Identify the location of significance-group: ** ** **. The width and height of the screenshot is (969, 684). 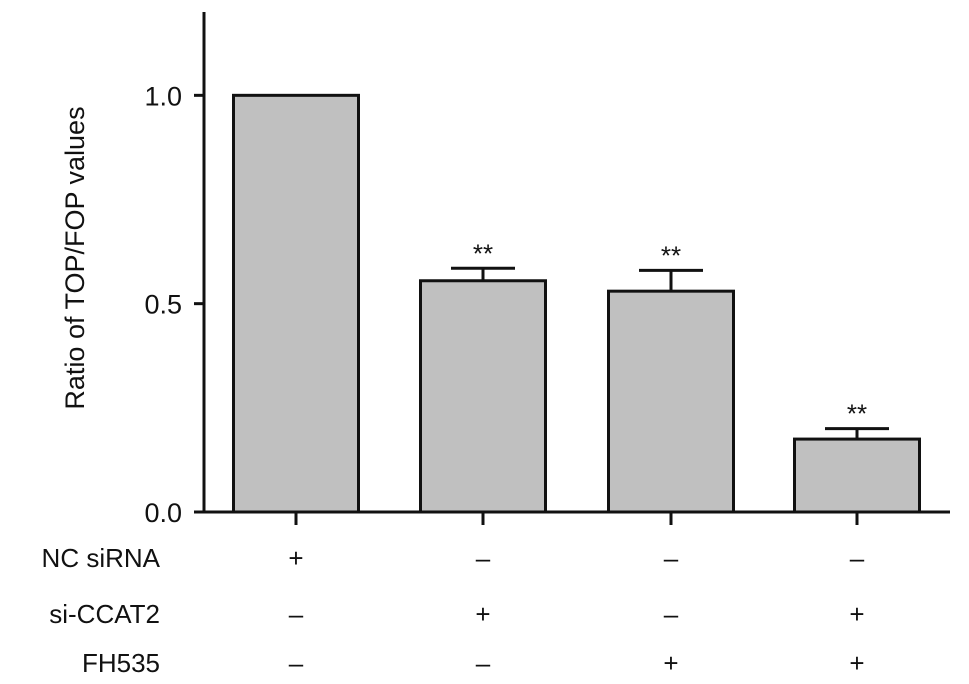
(670, 333).